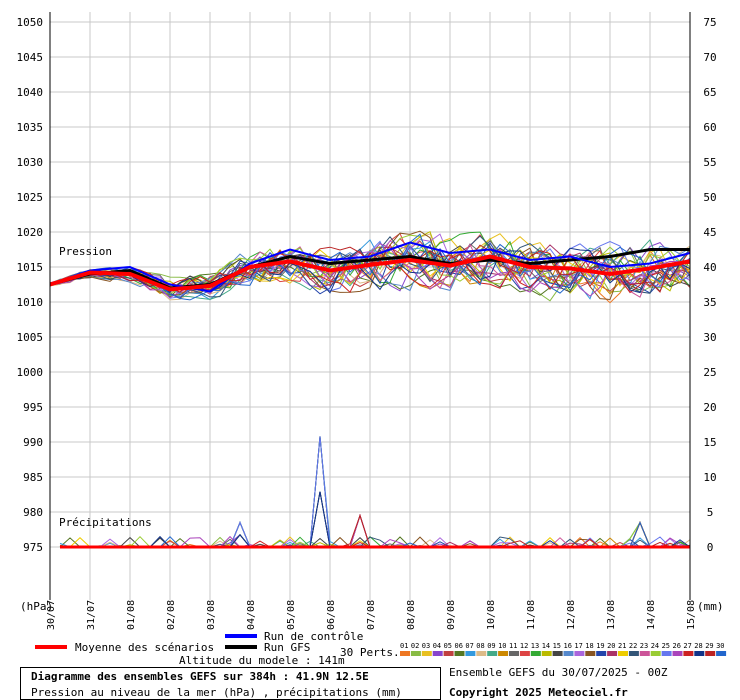  Describe the element at coordinates (709, 477) in the screenshot. I see `right-tick-label: 10` at that location.